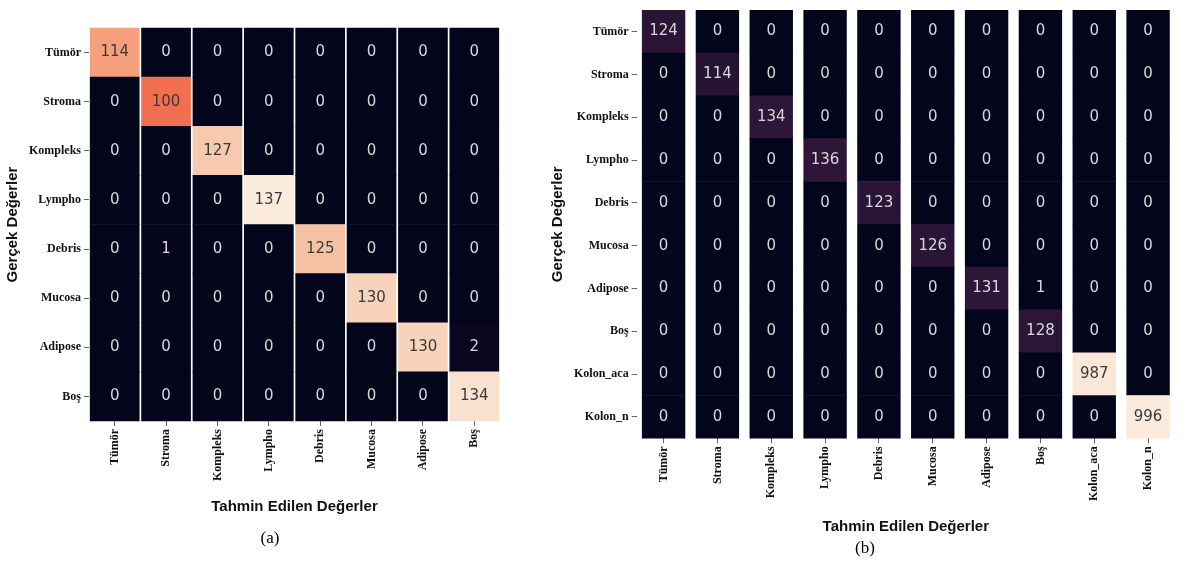  What do you see at coordinates (422, 449) in the screenshot?
I see `x-tick-label: Adipose` at bounding box center [422, 449].